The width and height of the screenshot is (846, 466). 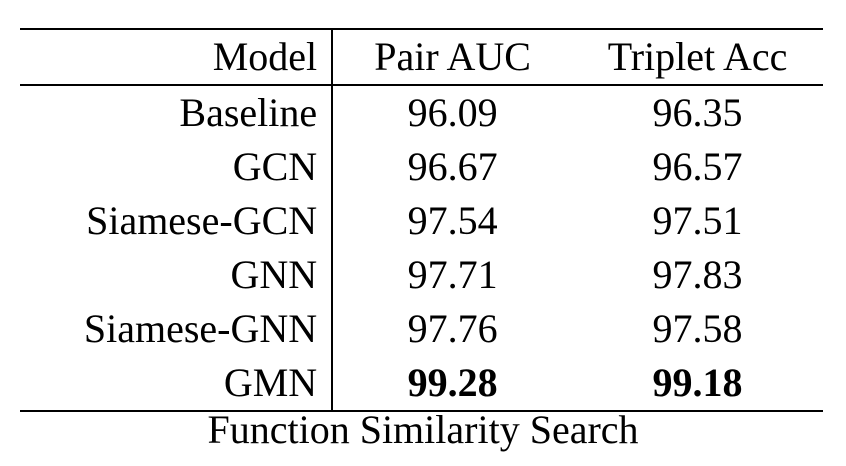 I want to click on row-pair-auc: 96.67, so click(x=452, y=166).